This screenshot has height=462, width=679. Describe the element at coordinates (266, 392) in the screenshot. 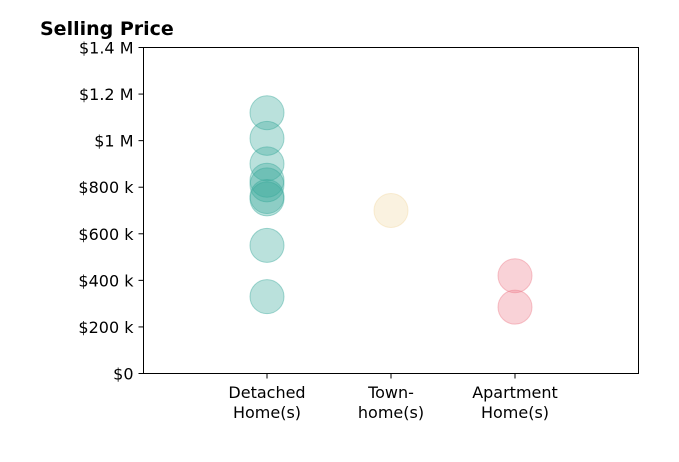

I see `x-tick-label: Detached` at that location.